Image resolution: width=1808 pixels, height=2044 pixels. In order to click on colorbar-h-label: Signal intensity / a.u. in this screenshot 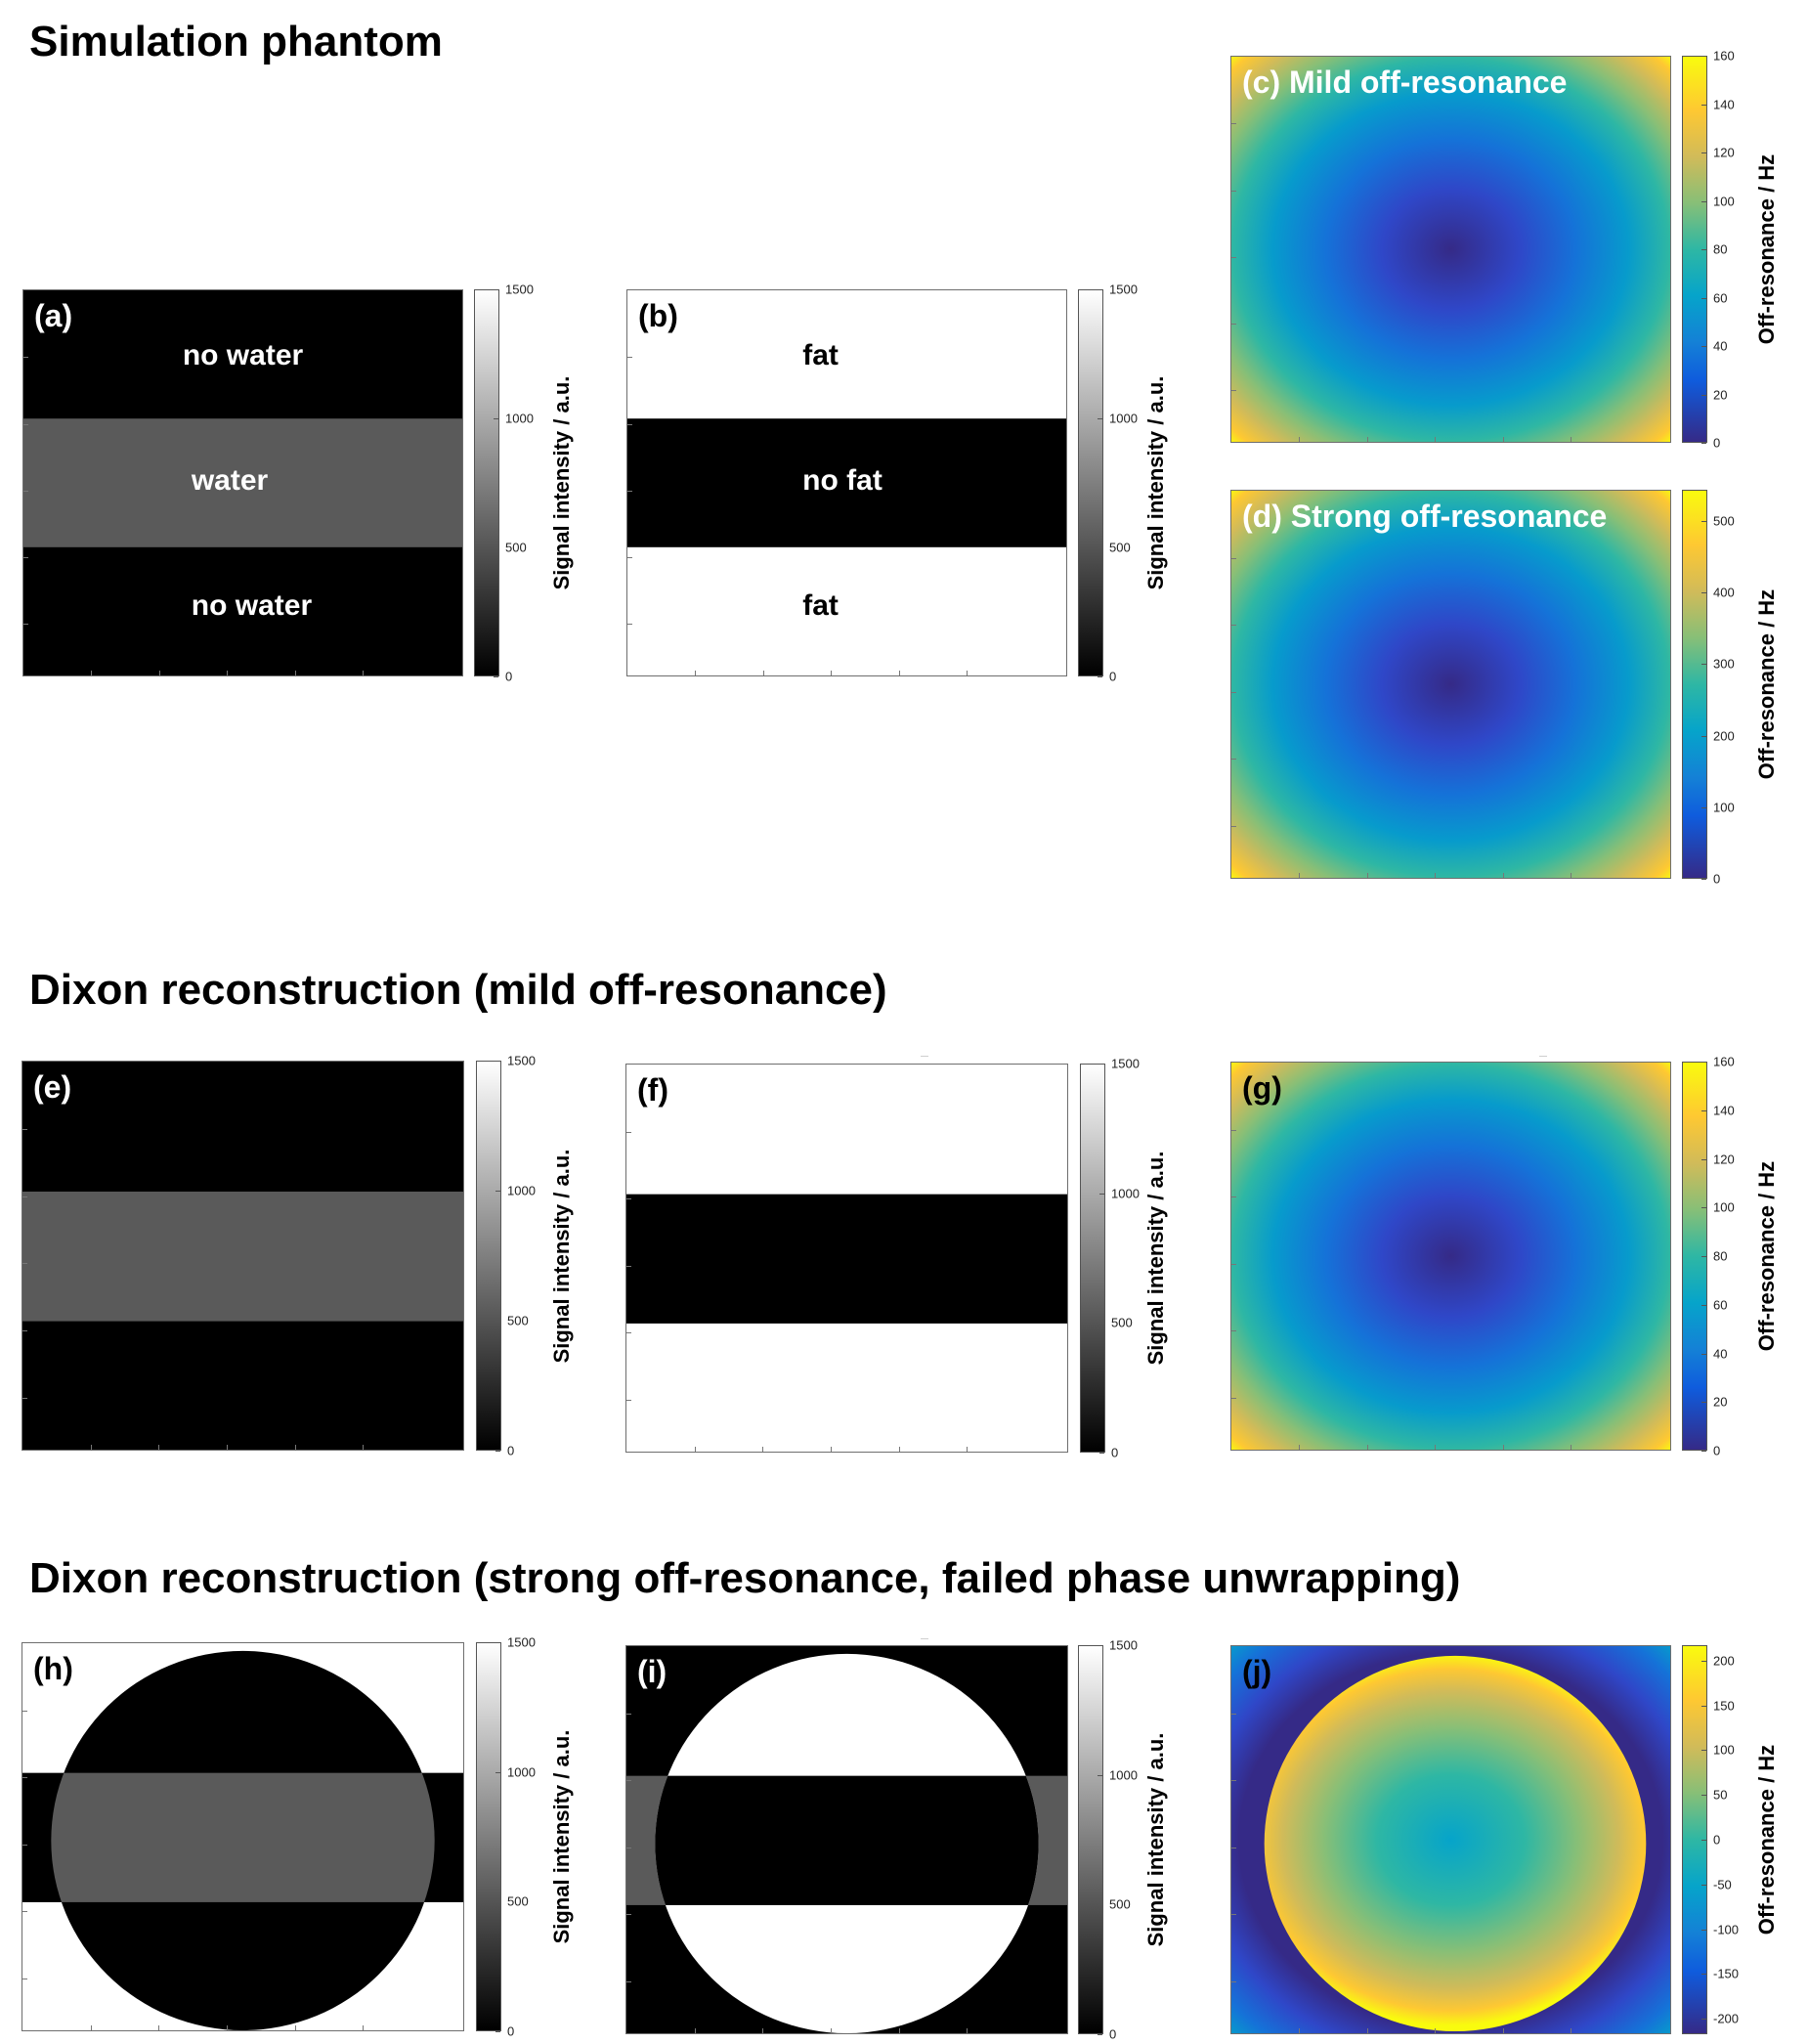, I will do `click(561, 1836)`.